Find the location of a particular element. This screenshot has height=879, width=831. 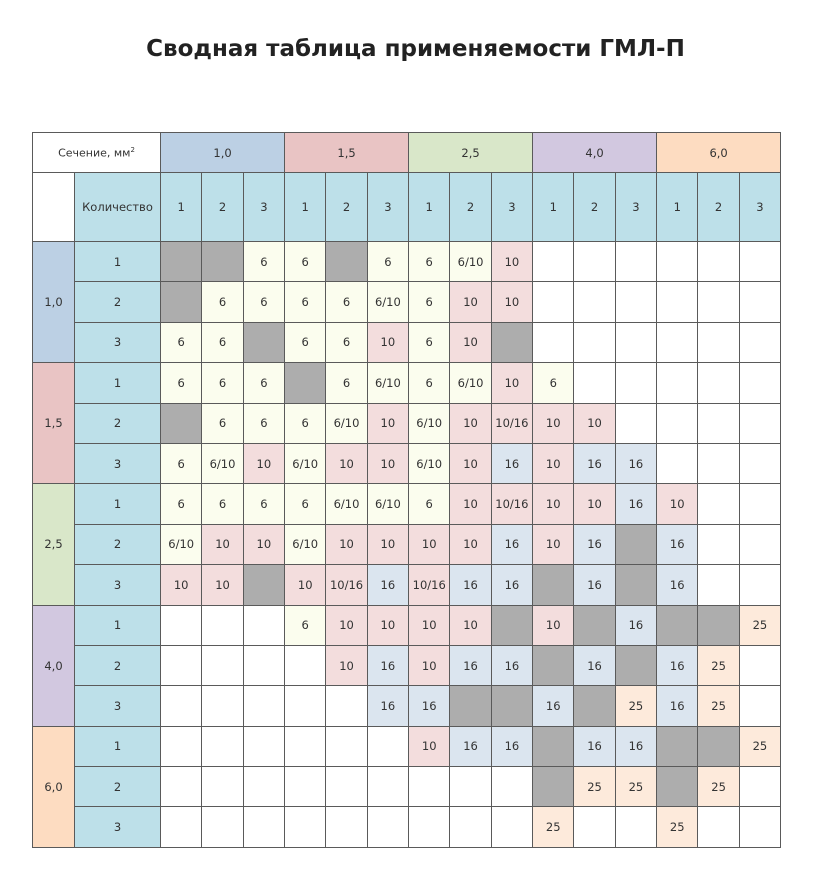

table-row: 3 10 10 10 10/16 16 10/16 16 16 16 16 is located at coordinates (407, 585).